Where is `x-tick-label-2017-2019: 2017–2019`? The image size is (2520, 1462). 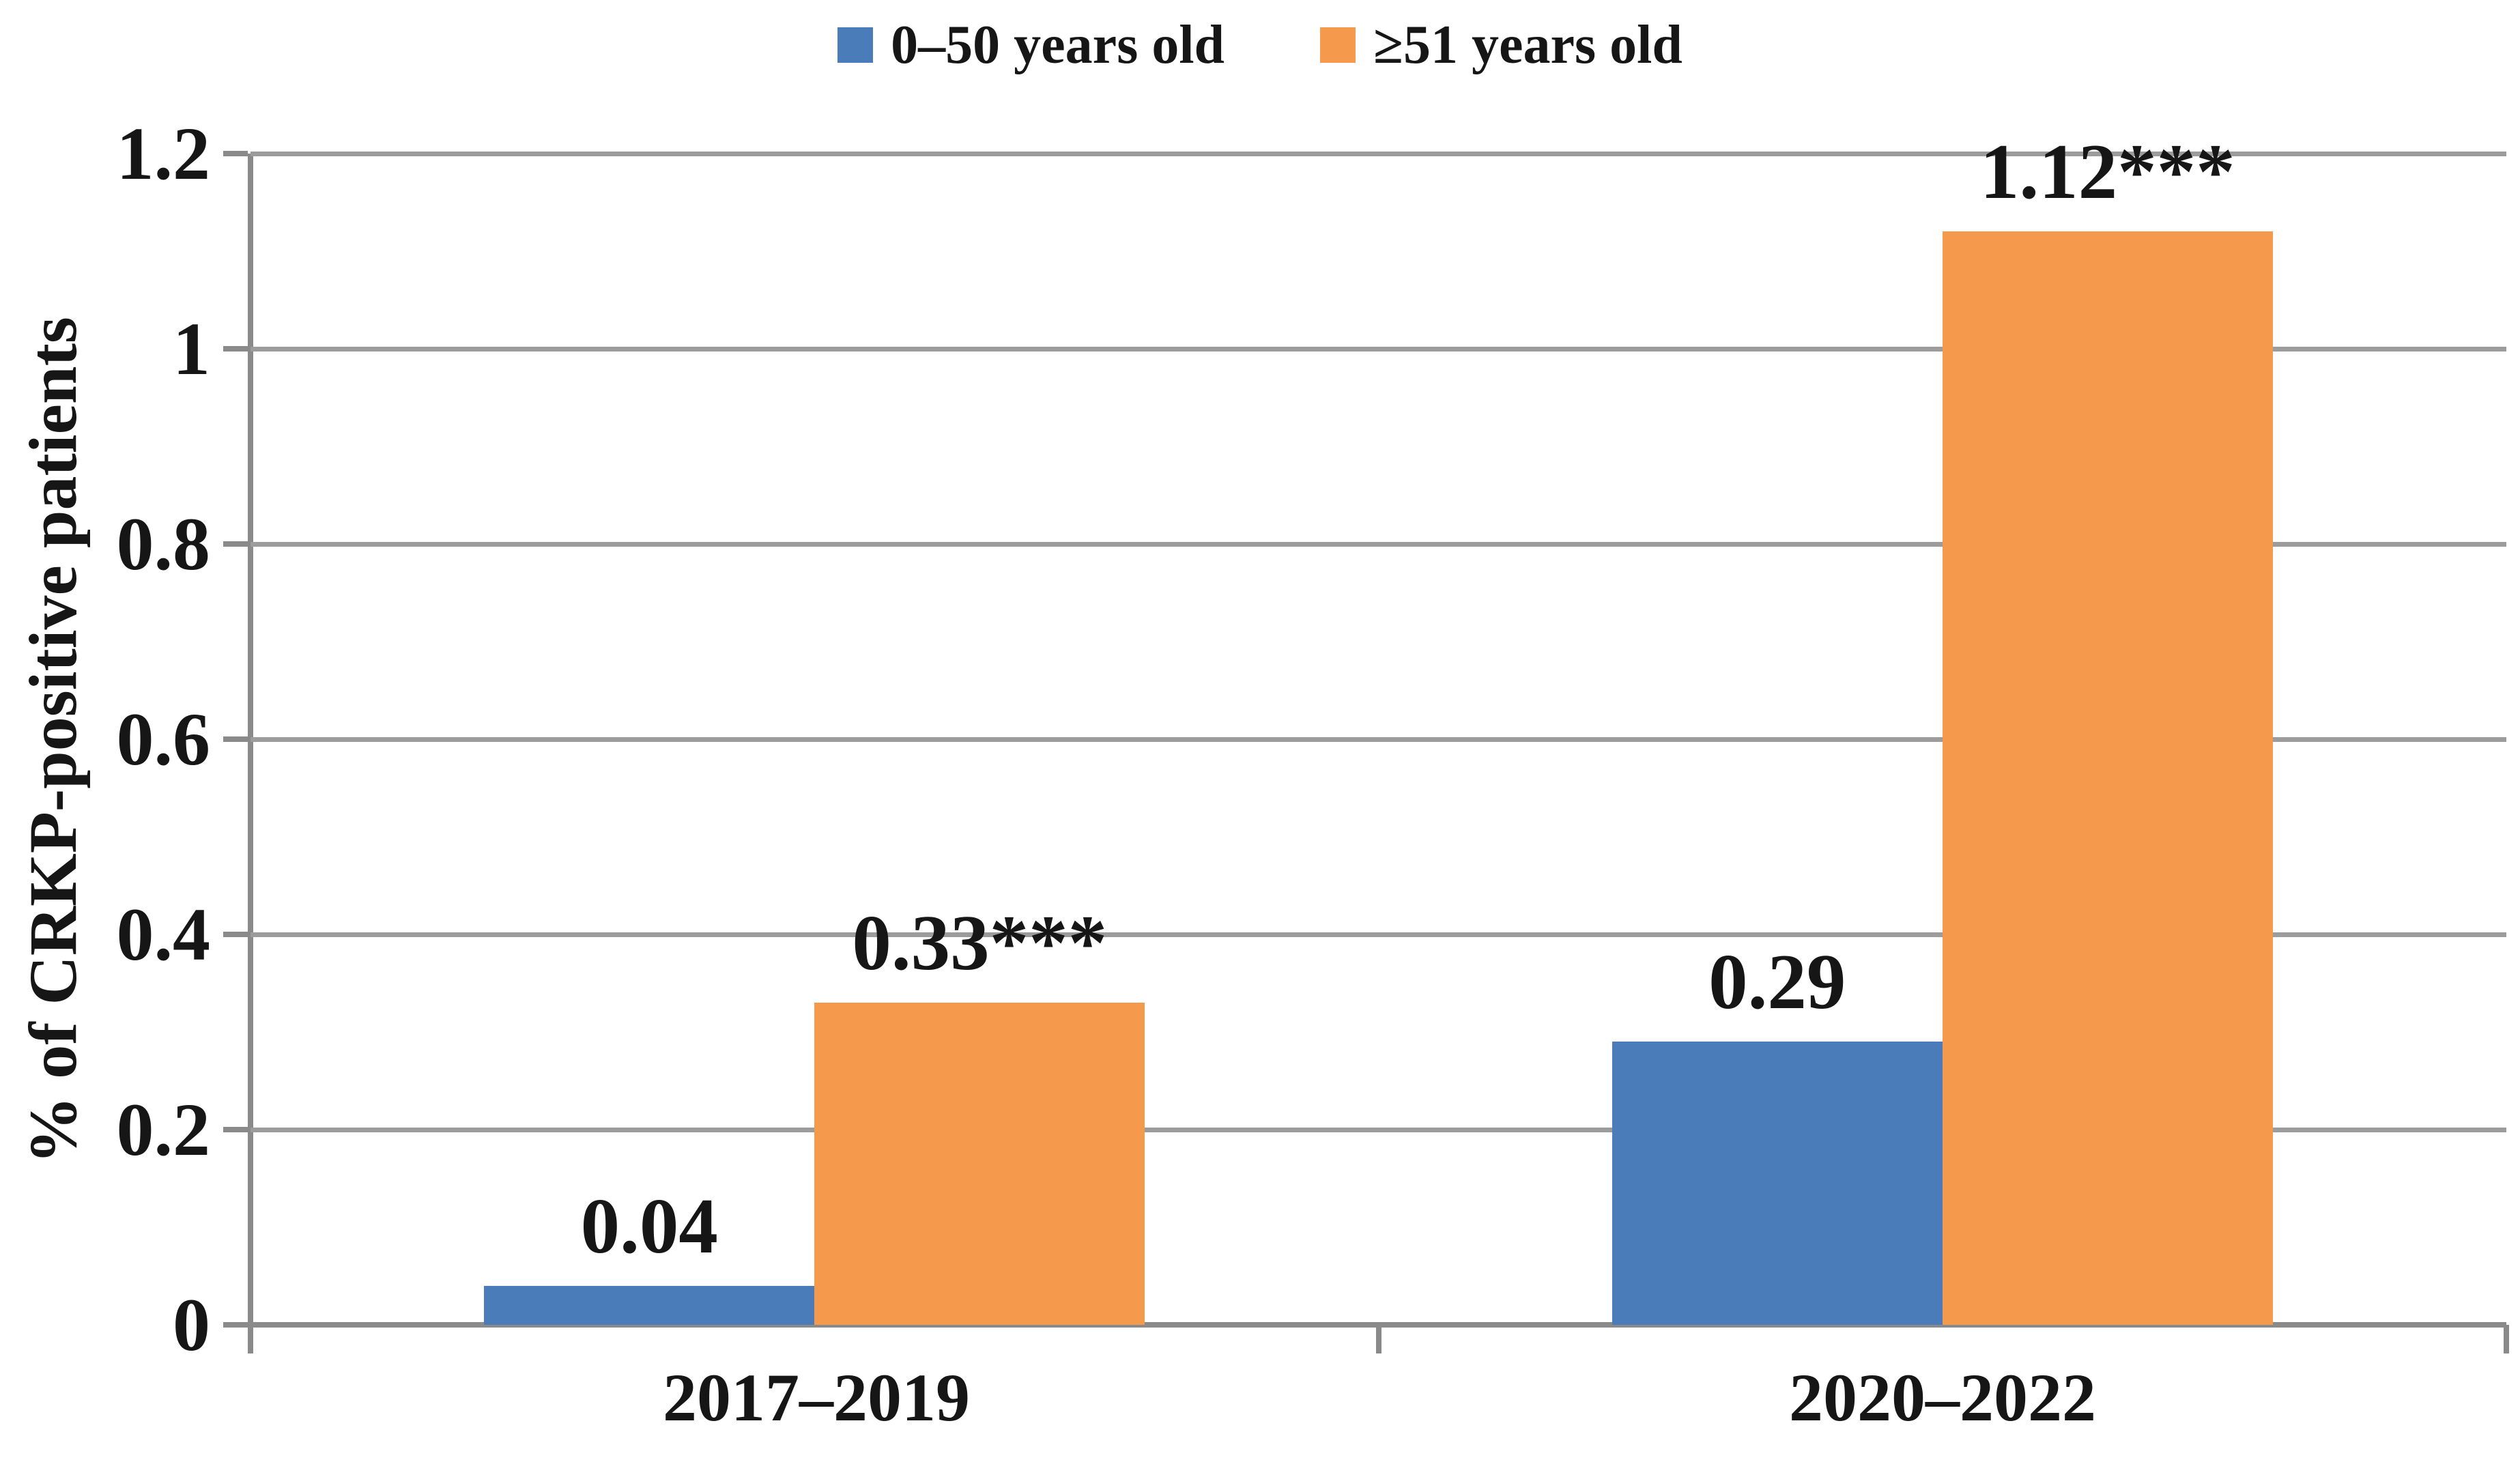
x-tick-label-2017-2019: 2017–2019 is located at coordinates (816, 1397).